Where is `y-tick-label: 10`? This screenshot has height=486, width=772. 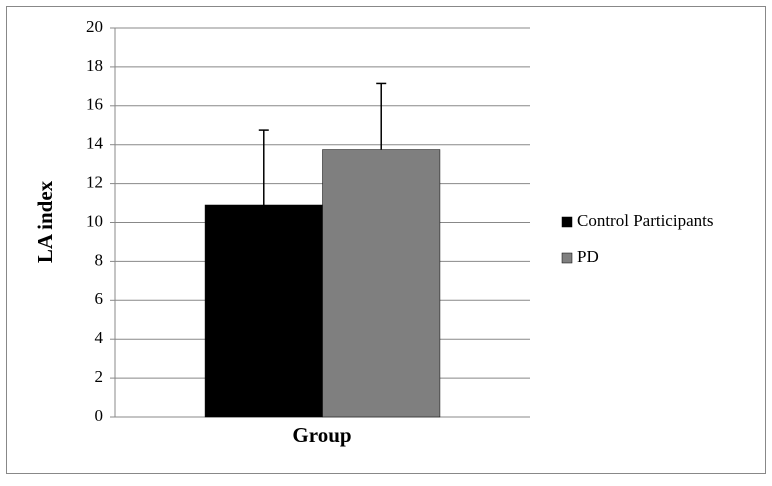
y-tick-label: 10 is located at coordinates (94, 220).